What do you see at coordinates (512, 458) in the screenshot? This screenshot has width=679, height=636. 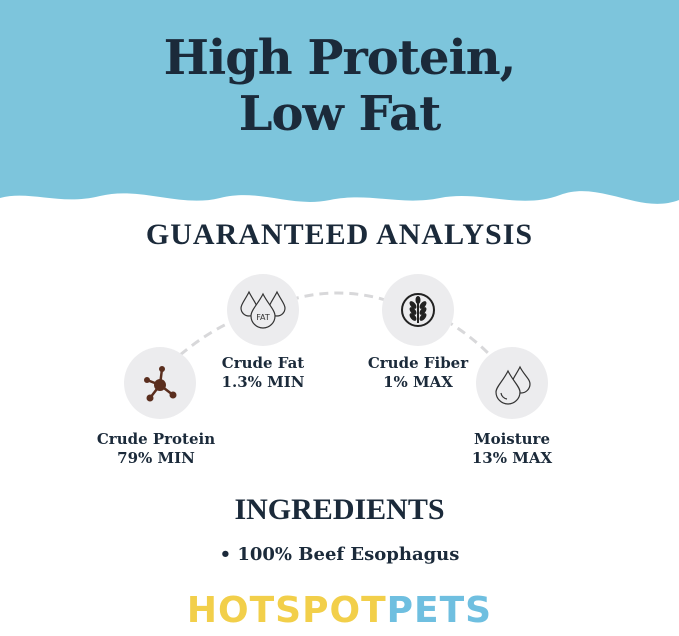 I see `moisture-value: 13% MAX` at bounding box center [512, 458].